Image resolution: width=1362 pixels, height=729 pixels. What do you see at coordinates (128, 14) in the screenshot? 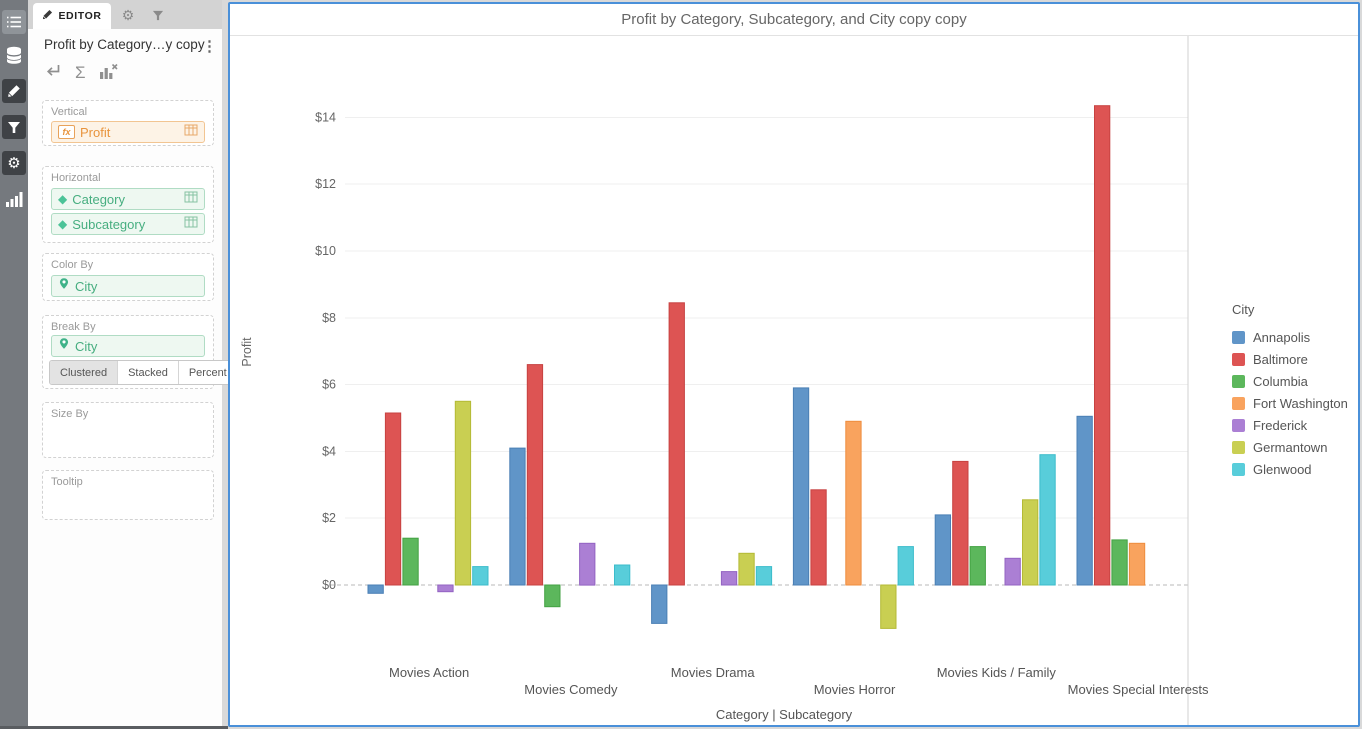
I see `tab-settings-gear-icon: ⚙` at bounding box center [128, 14].